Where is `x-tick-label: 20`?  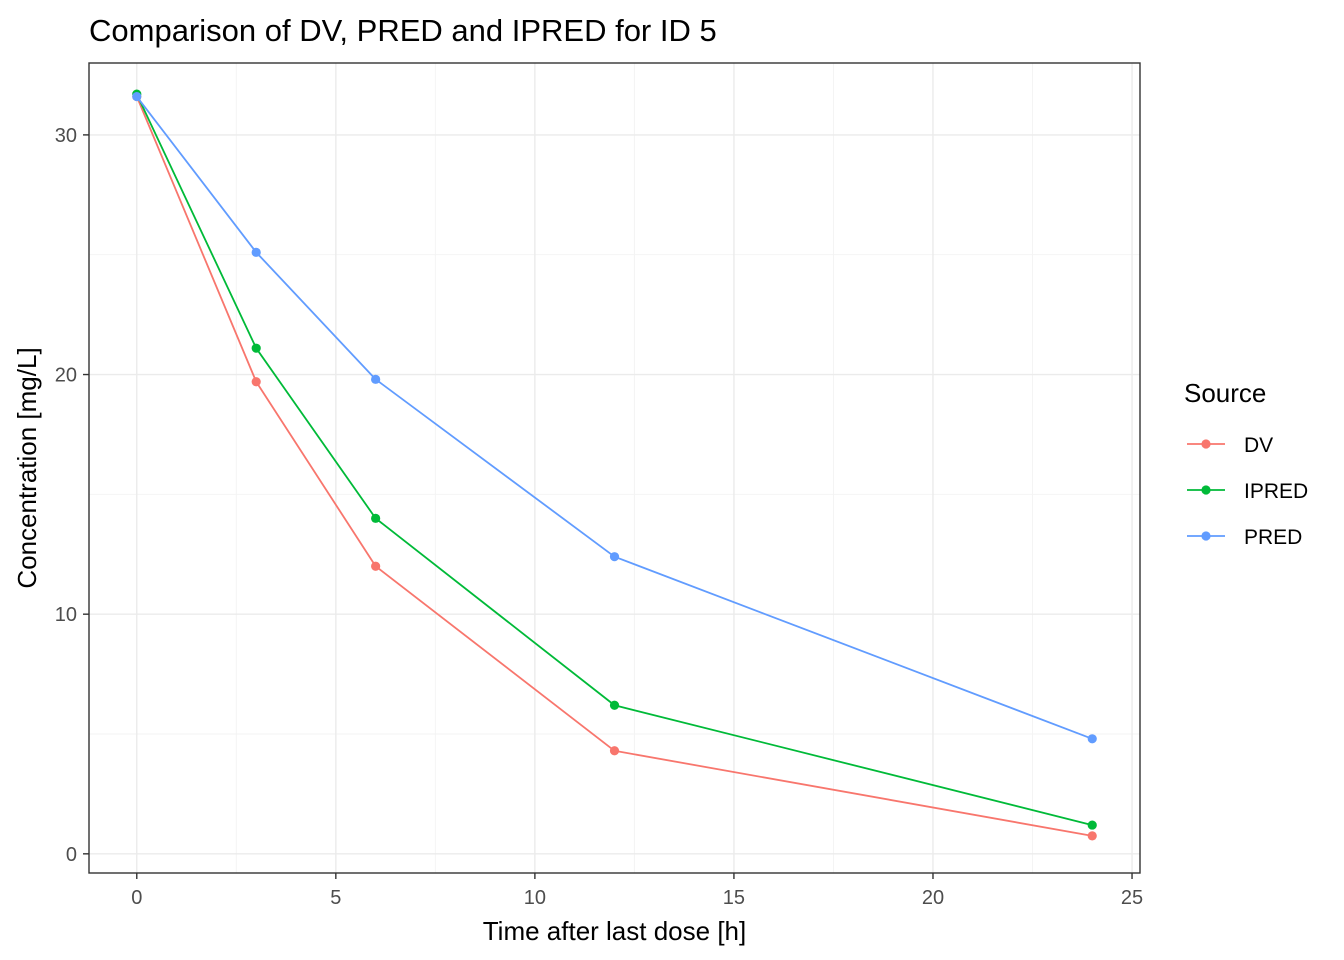 x-tick-label: 20 is located at coordinates (933, 898).